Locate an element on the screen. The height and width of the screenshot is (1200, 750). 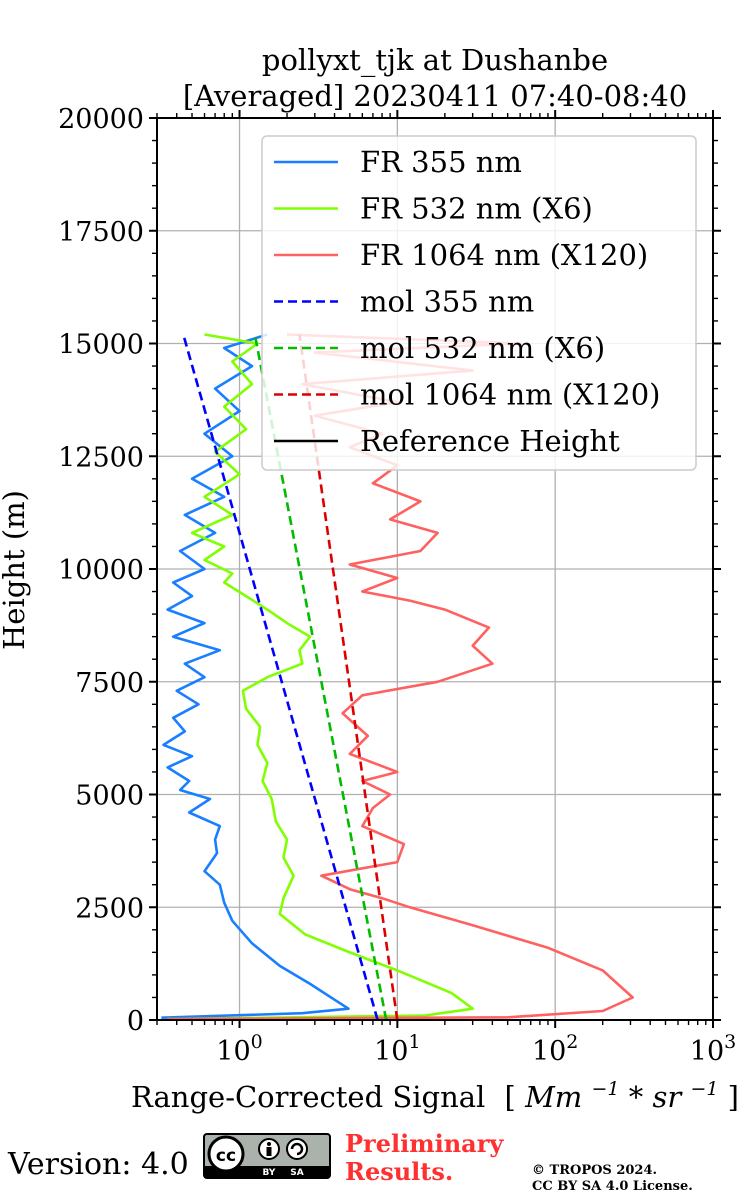
x-axis-units-mid: * sr is located at coordinates (656, 1097).